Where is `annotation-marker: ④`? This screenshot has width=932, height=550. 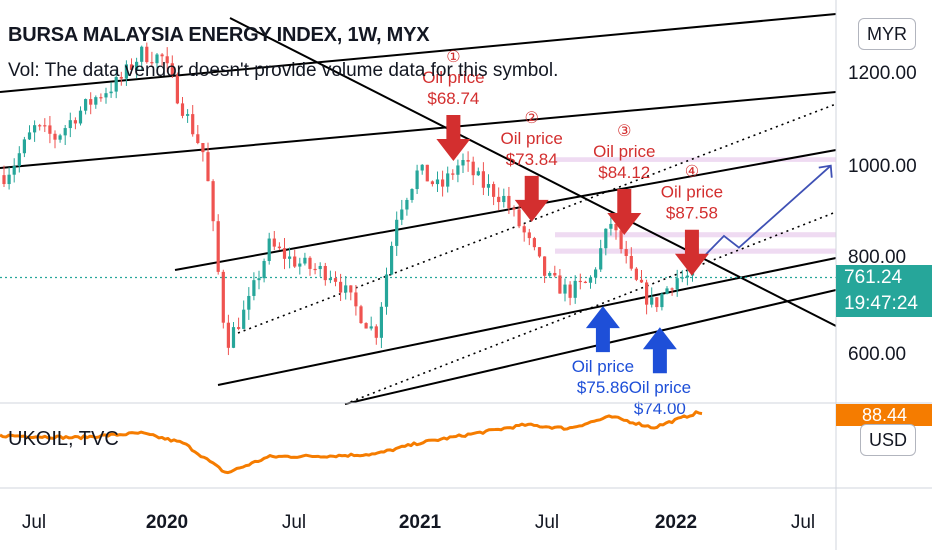 annotation-marker: ④ is located at coordinates (692, 172).